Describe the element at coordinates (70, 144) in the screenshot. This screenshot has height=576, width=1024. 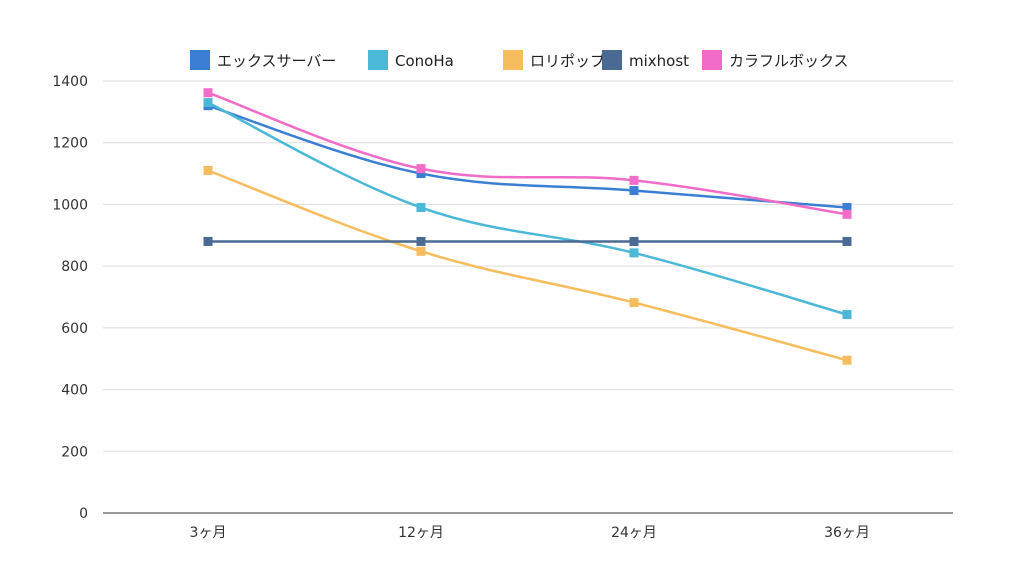
I see `y-tick-label: 1200` at that location.